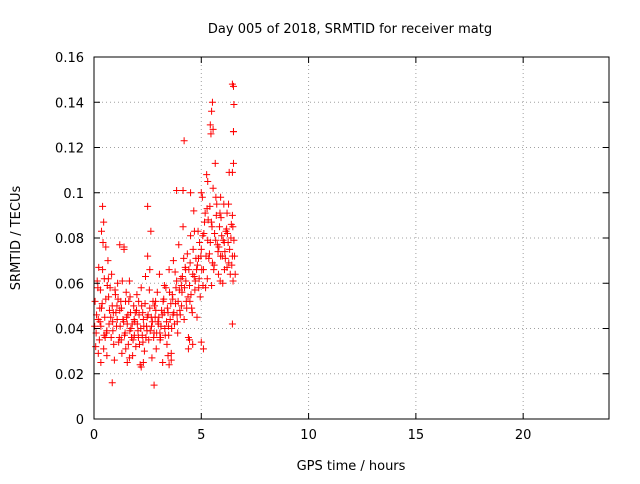 The height and width of the screenshot is (484, 640). What do you see at coordinates (94, 435) in the screenshot?
I see `x-tick-label: 0` at bounding box center [94, 435].